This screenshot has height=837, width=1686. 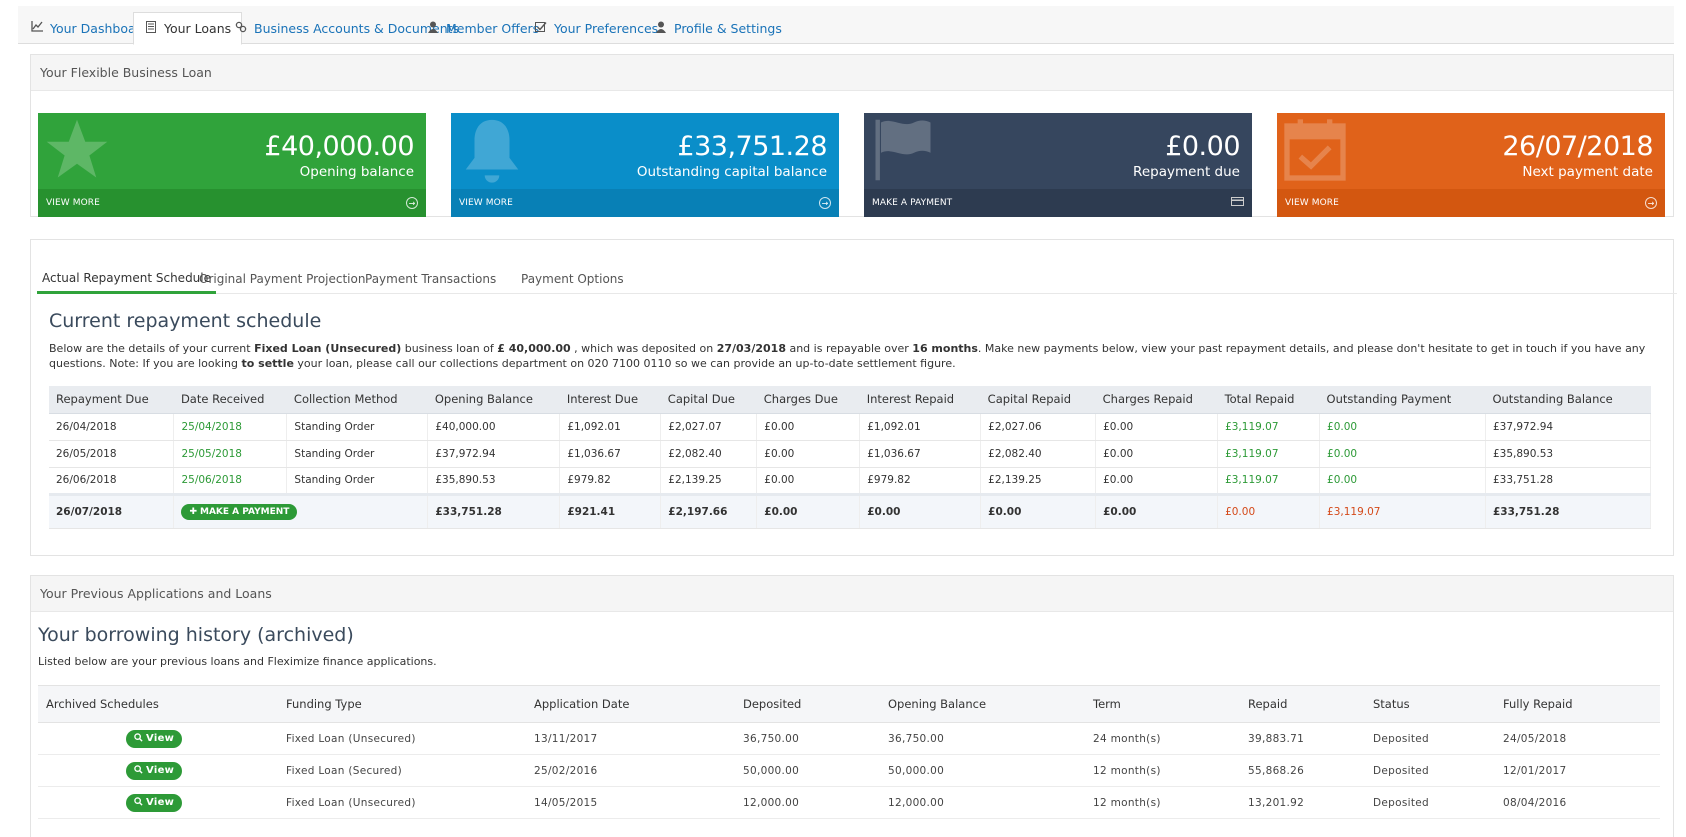 I want to click on table-cell: View, so click(x=158, y=738).